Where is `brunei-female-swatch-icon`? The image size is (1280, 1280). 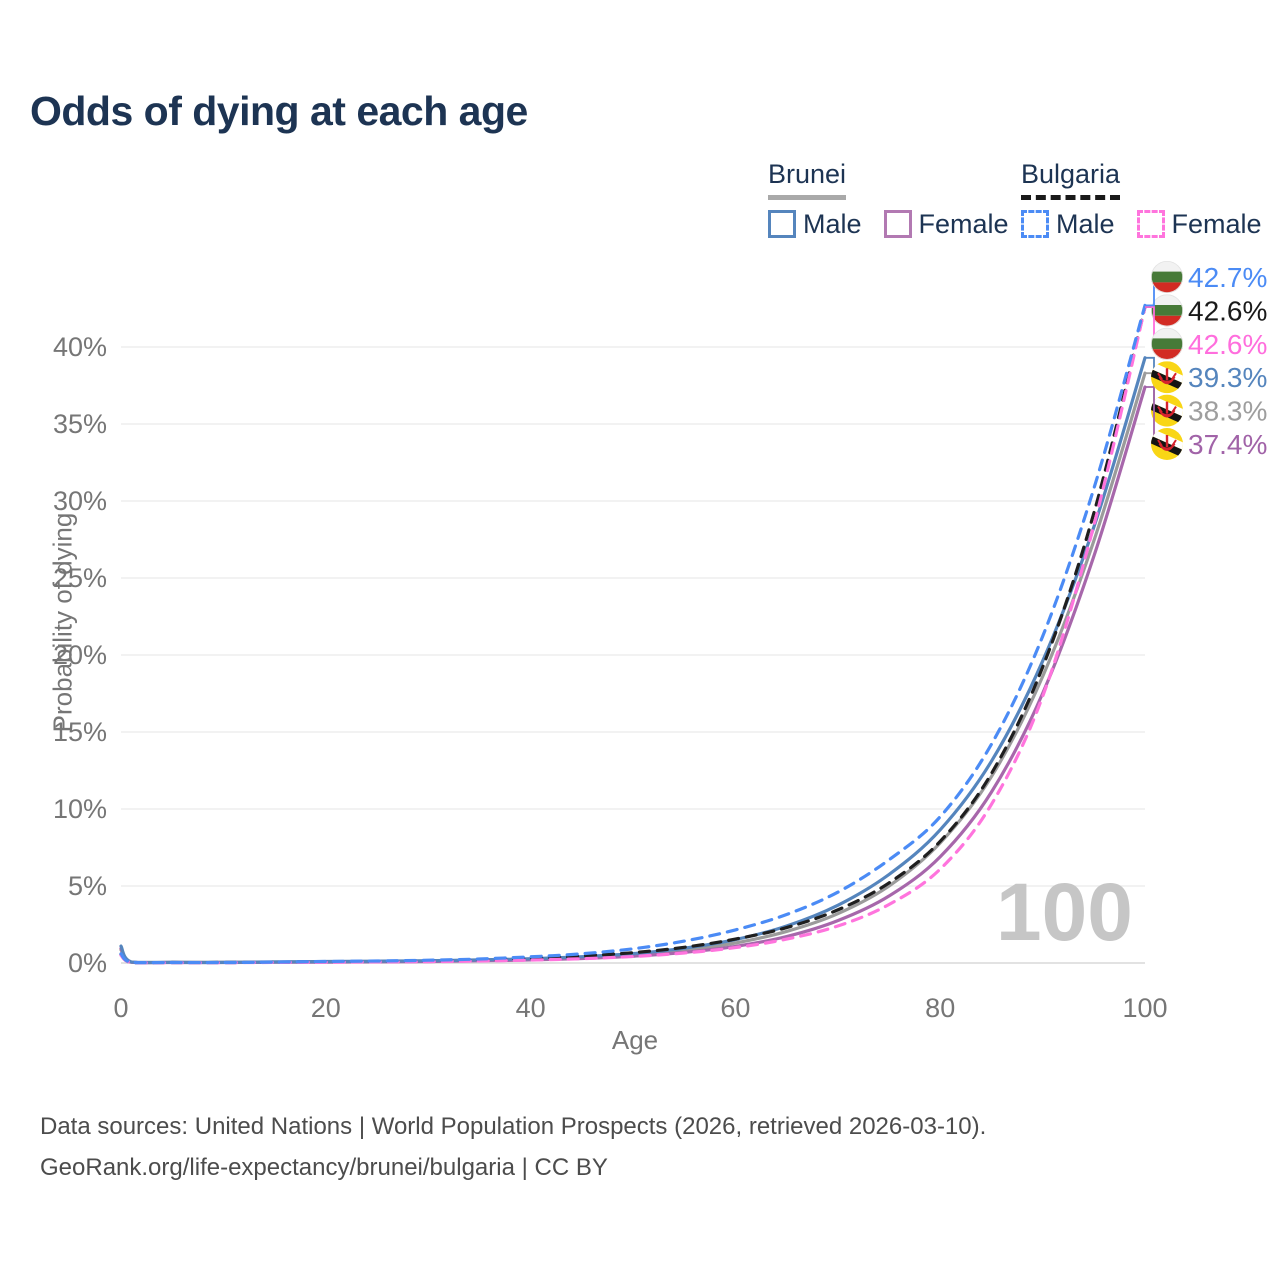
brunei-female-swatch-icon is located at coordinates (897, 224).